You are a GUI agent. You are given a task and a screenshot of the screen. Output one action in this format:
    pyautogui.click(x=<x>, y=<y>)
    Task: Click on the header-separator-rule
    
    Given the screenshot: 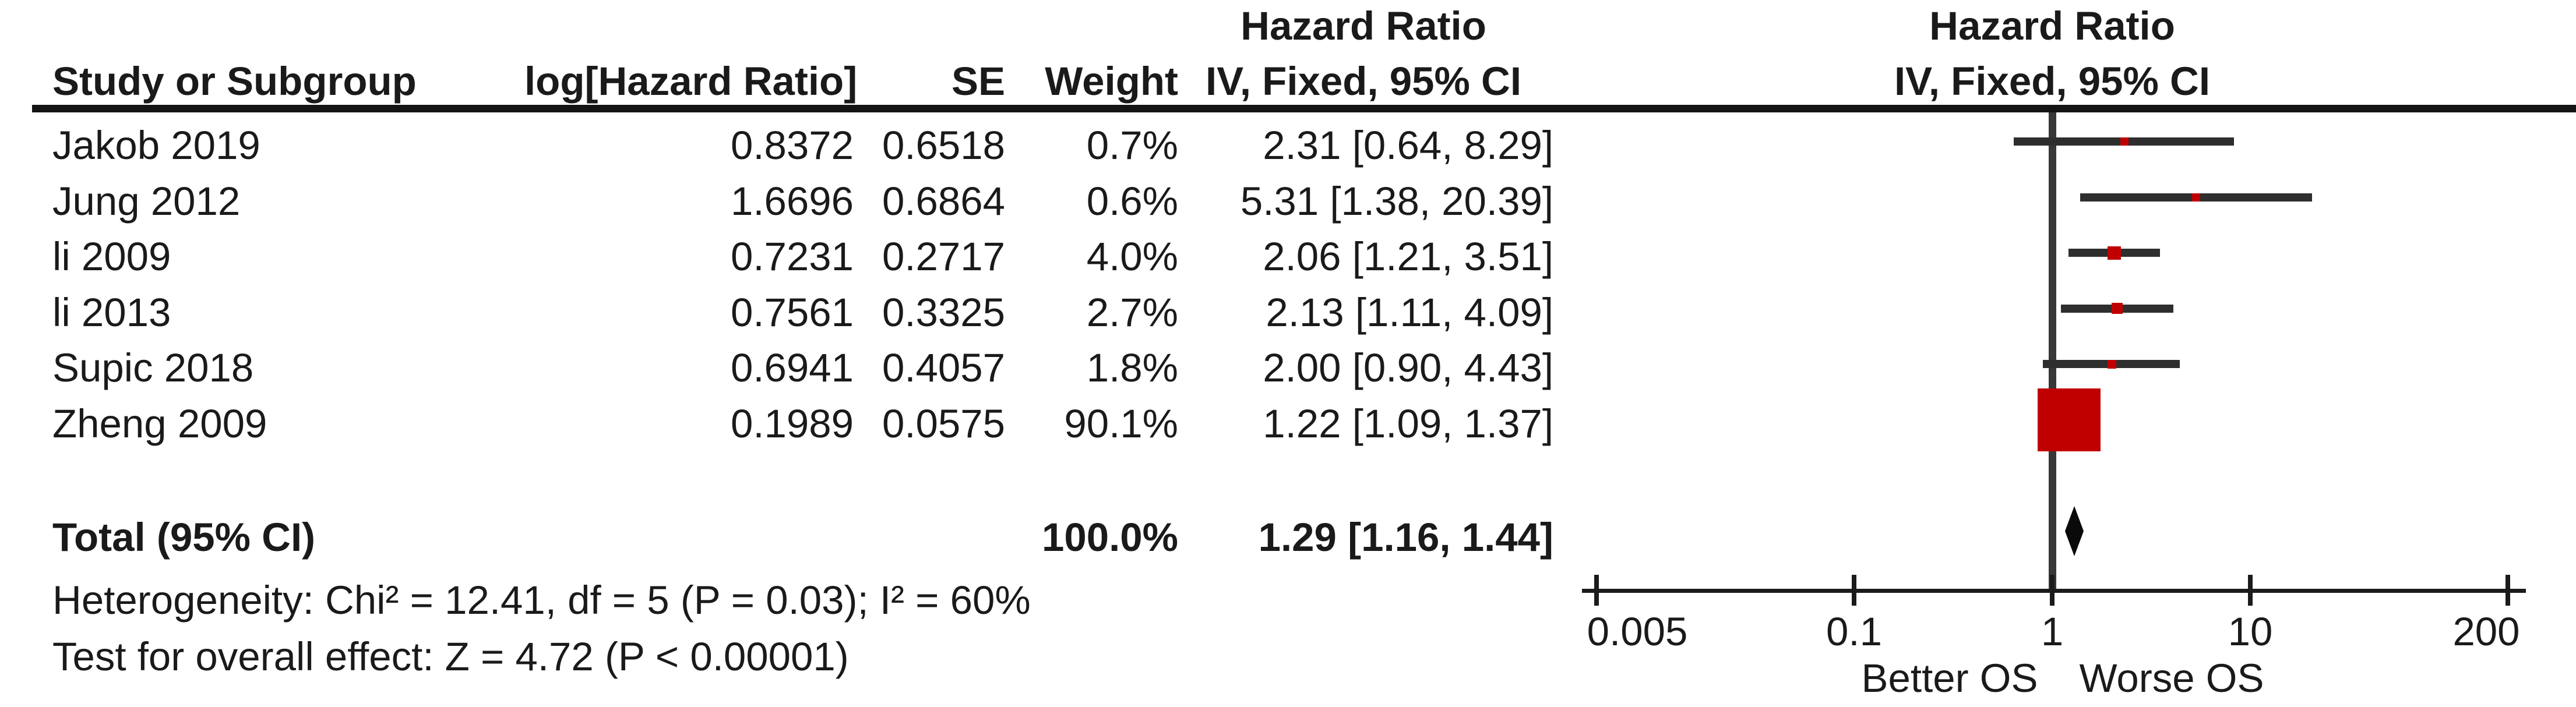 What is the action you would take?
    pyautogui.click(x=1304, y=109)
    